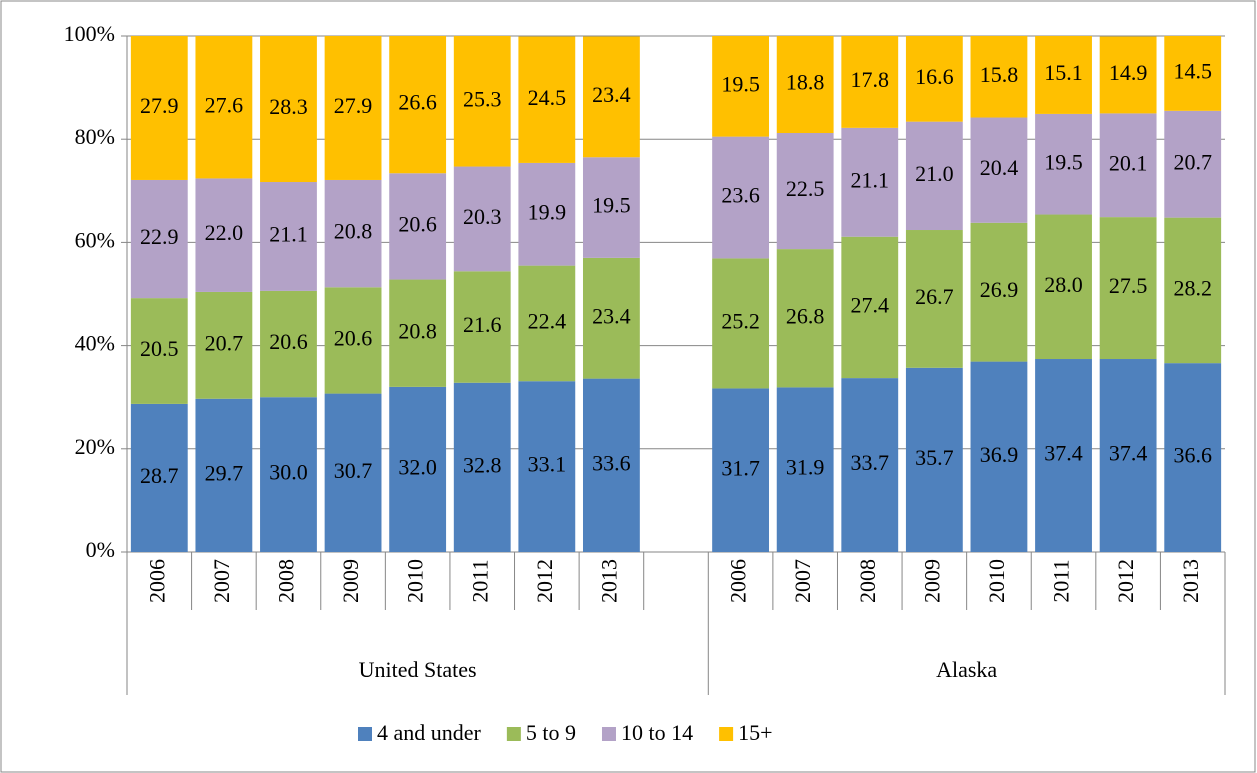 The image size is (1257, 773). What do you see at coordinates (482, 98) in the screenshot?
I see `data-label: 25.3` at bounding box center [482, 98].